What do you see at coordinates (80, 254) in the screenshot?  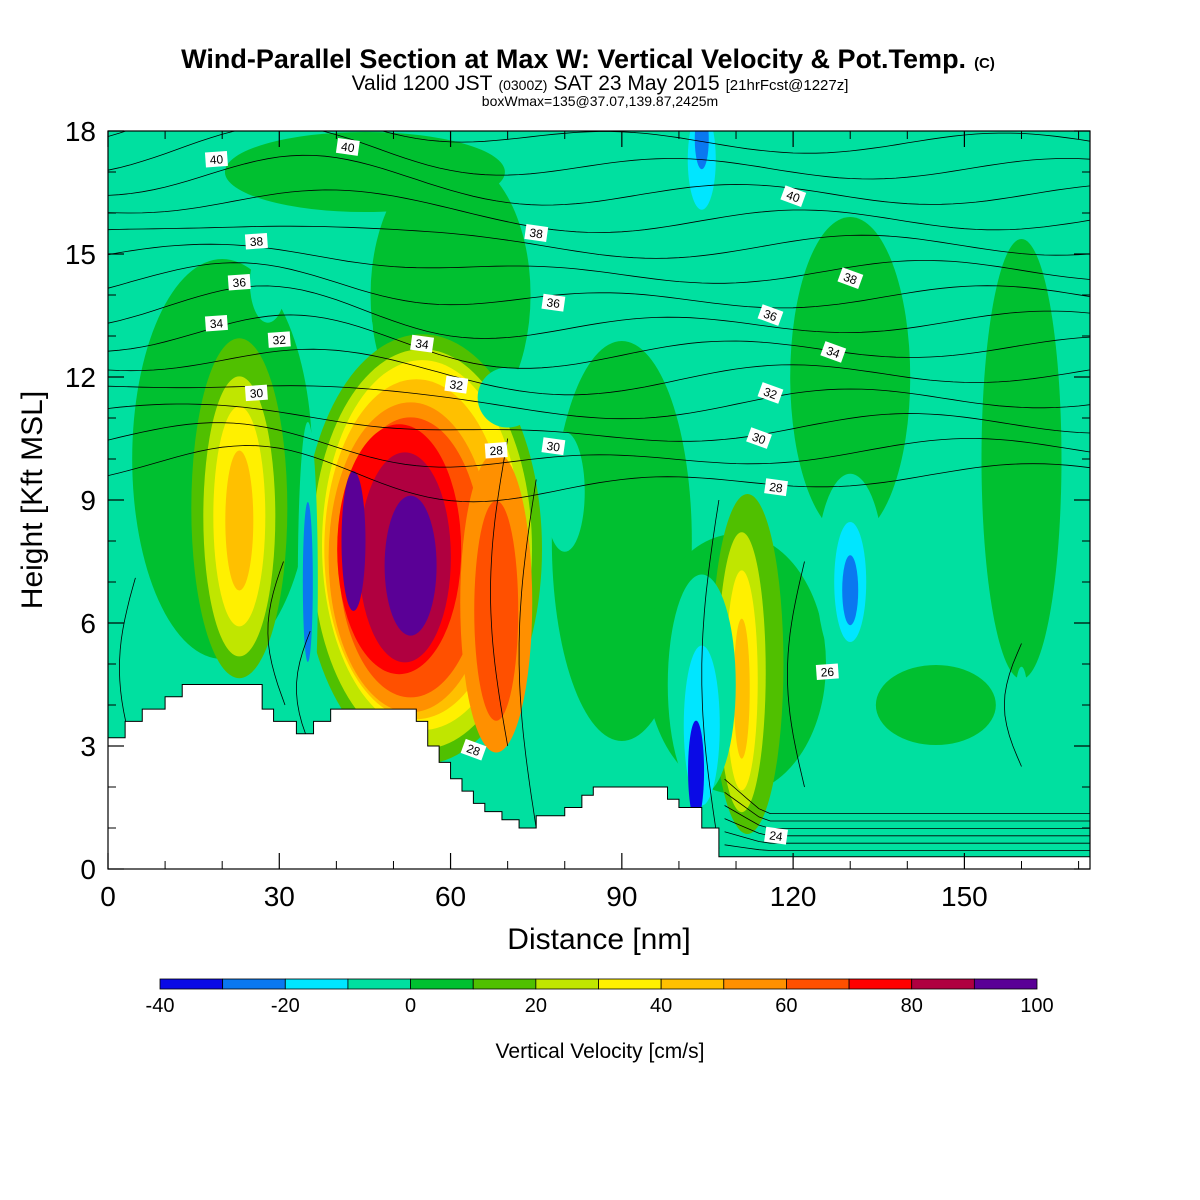 I see `y-tick-label: 15` at bounding box center [80, 254].